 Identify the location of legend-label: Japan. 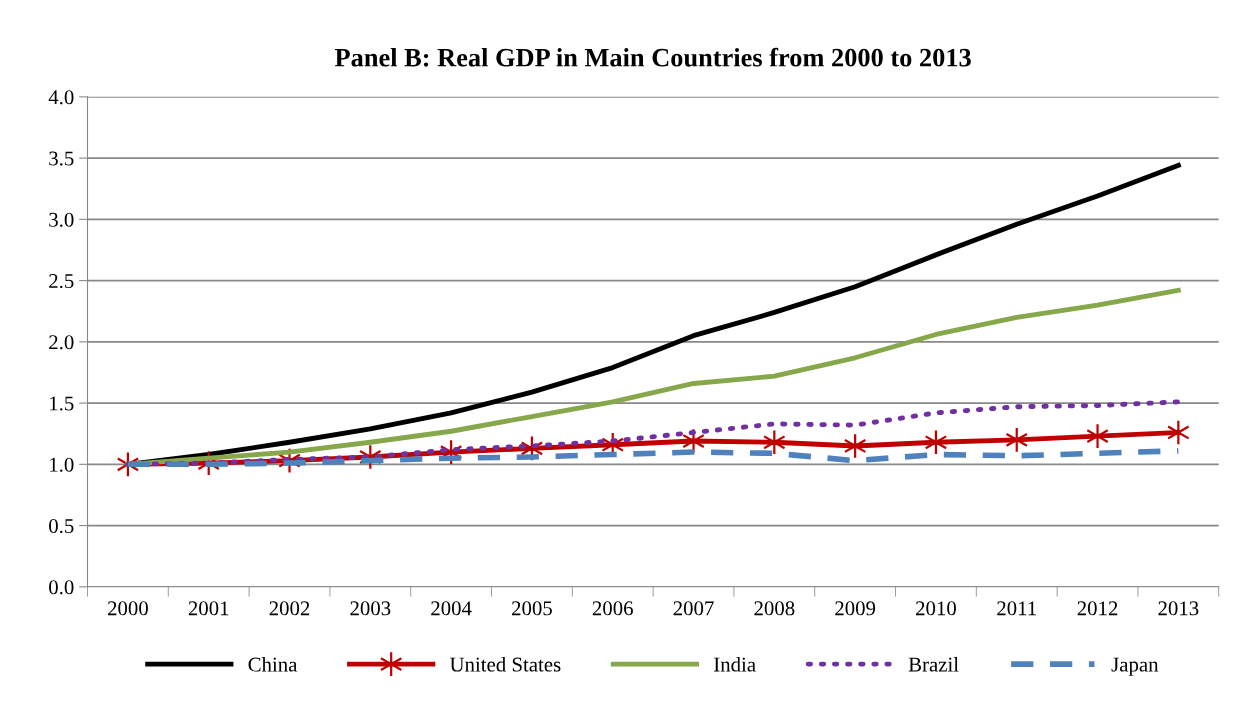
(1135, 666).